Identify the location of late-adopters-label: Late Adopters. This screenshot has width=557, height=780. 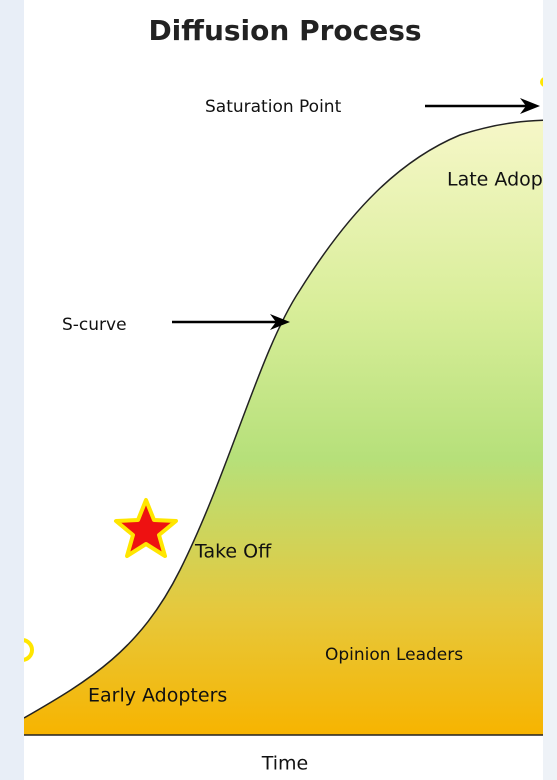
(502, 180).